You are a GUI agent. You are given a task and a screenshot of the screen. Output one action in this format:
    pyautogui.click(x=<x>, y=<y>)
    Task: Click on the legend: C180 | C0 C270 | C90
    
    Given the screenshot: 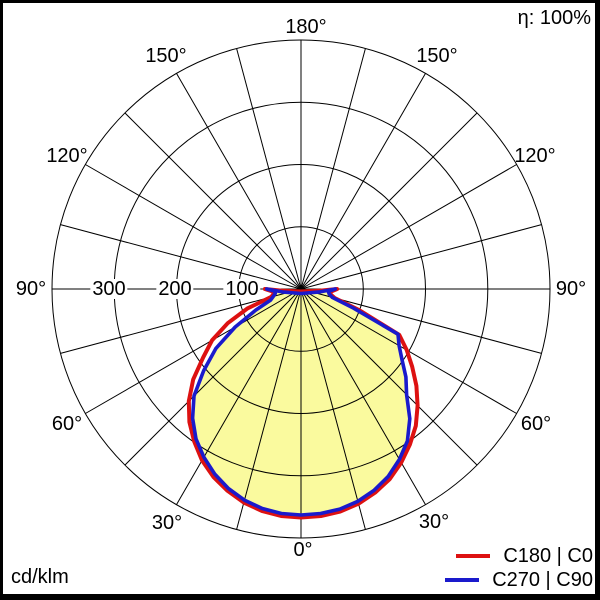 What is the action you would take?
    pyautogui.click(x=519, y=568)
    